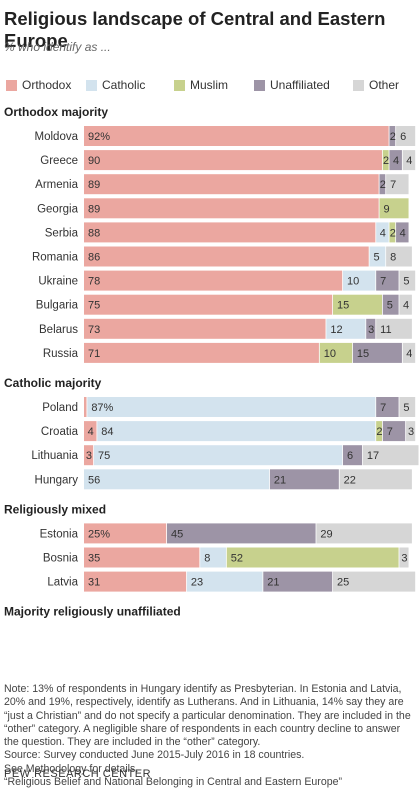 The image size is (419, 793). Describe the element at coordinates (55, 509) in the screenshot. I see `group-heading-religiously-mixed: Religiously mixed` at that location.